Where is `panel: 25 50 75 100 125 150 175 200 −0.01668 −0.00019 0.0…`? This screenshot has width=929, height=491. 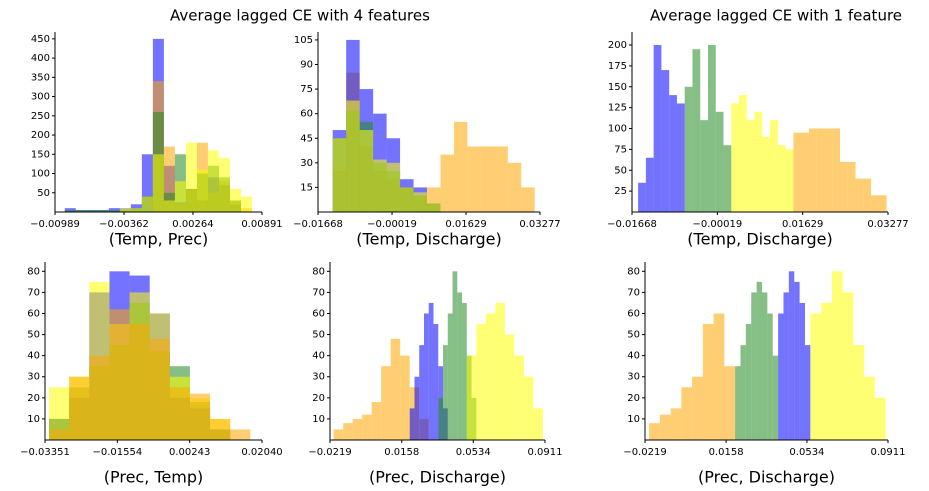
panel: 25 50 75 100 125 150 175 200 −0.01668 −0.00019 0.0… is located at coordinates (758, 140).